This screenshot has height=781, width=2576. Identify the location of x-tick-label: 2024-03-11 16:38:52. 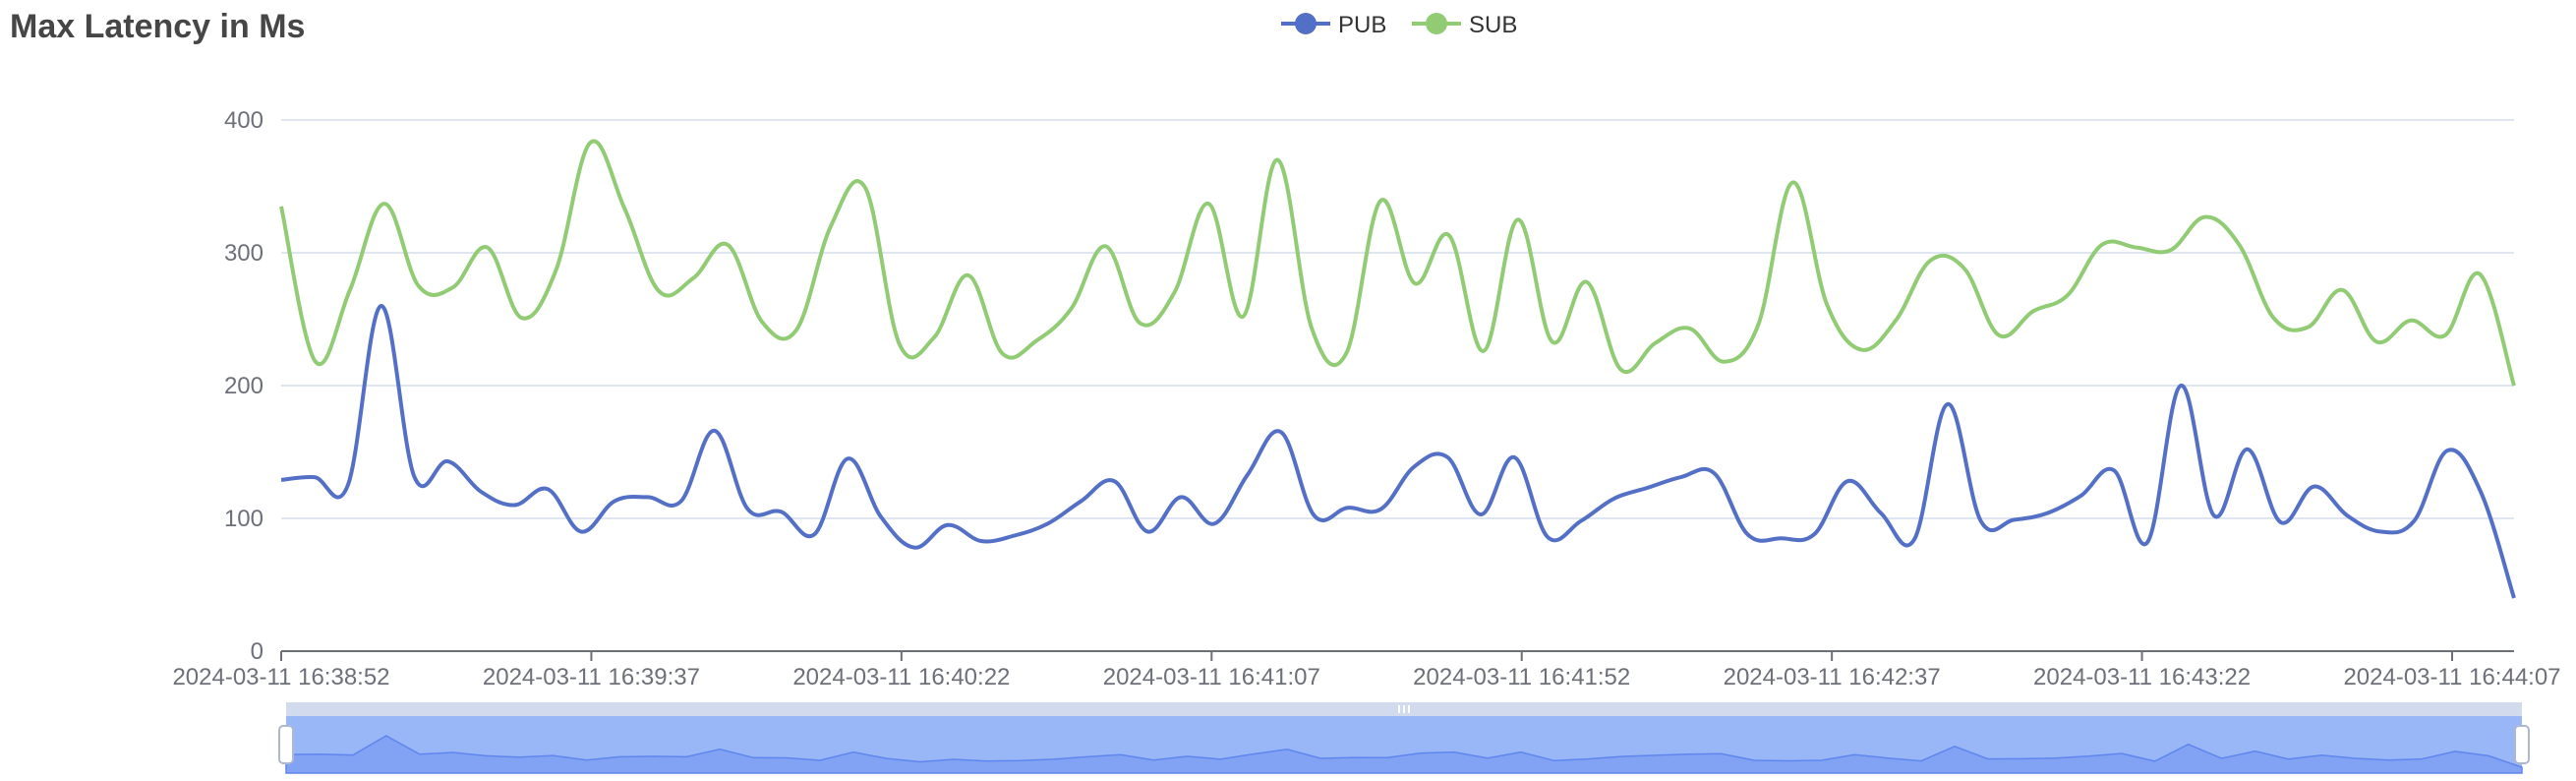
(280, 677).